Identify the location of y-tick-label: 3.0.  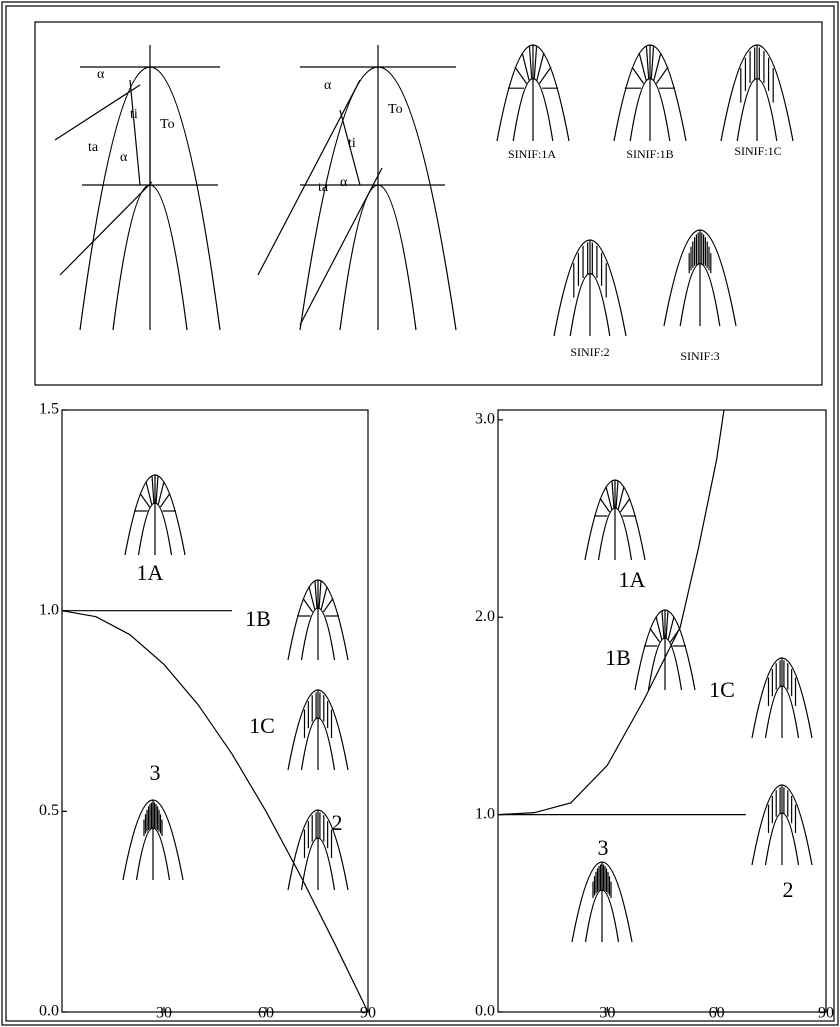
(485, 419).